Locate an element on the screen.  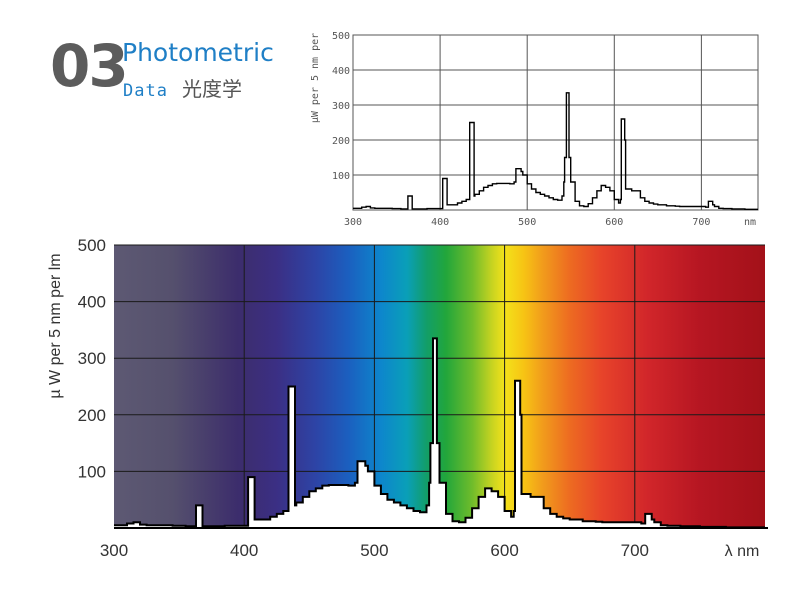
small-y-axis-label: µW per 5 nm per is located at coordinates (315, 78).